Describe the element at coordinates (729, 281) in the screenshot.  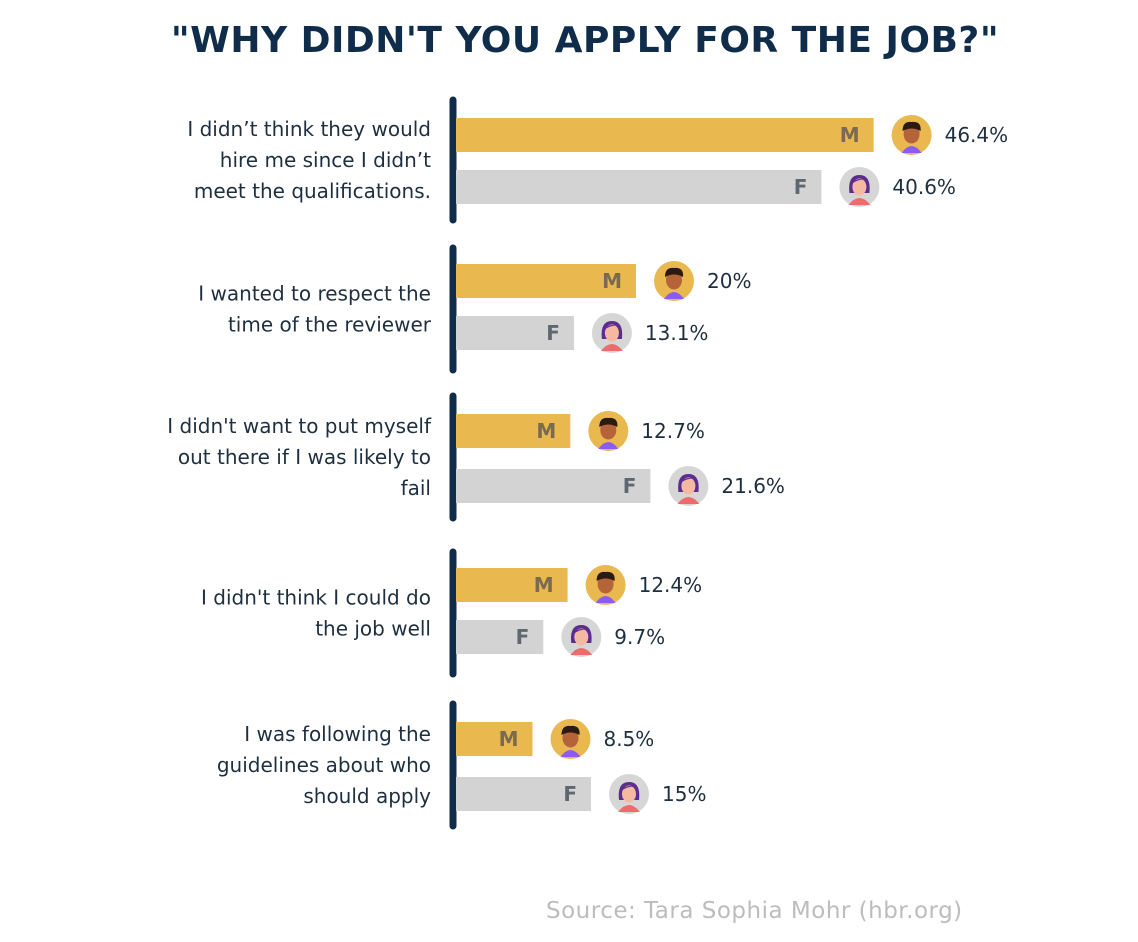
I see `value-label: 20%` at that location.